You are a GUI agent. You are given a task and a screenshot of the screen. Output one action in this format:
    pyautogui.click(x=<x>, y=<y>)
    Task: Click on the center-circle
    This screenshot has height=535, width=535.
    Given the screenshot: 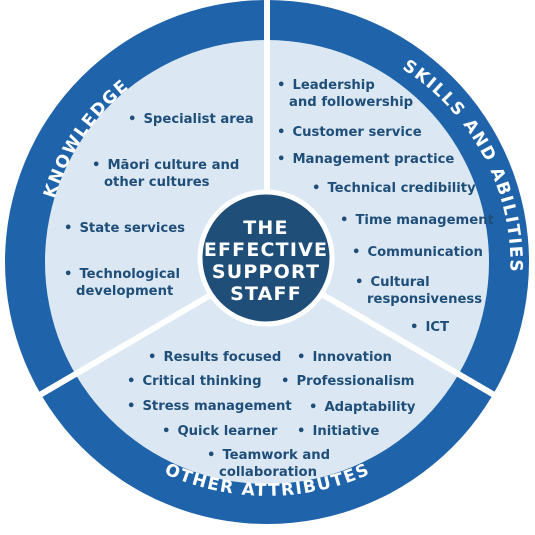 What is the action you would take?
    pyautogui.click(x=266, y=258)
    